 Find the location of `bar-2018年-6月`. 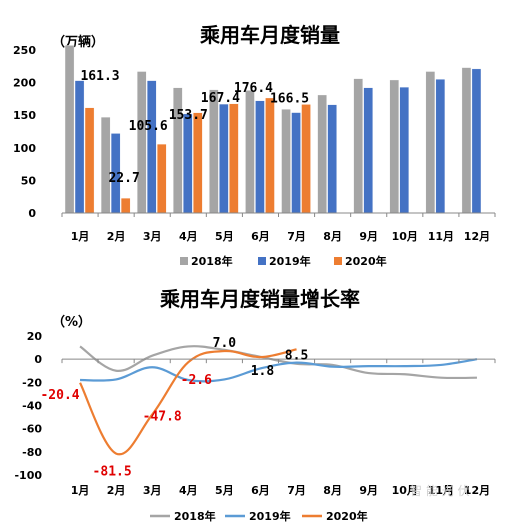

bar-2018年-6月 is located at coordinates (250, 152).